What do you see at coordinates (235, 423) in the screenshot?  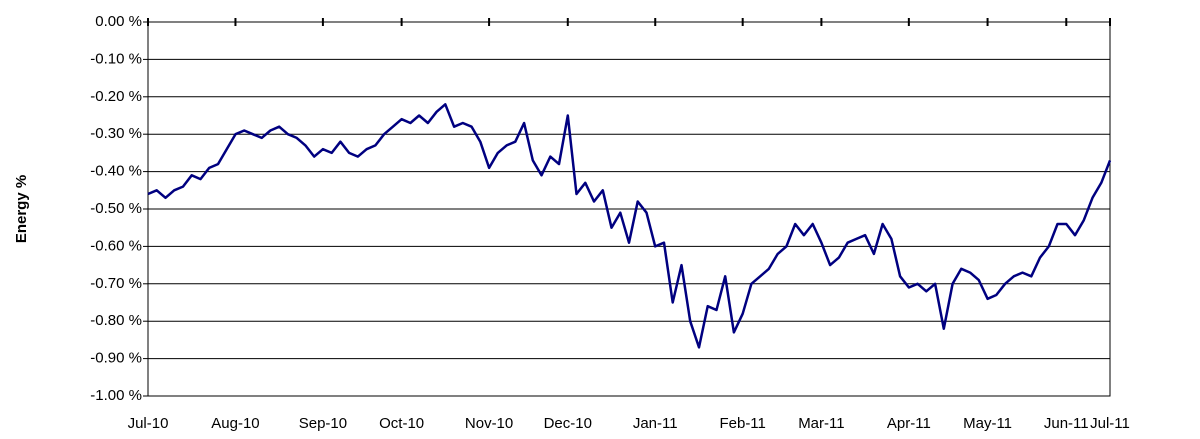 I see `x-tick-label: Aug-10` at bounding box center [235, 423].